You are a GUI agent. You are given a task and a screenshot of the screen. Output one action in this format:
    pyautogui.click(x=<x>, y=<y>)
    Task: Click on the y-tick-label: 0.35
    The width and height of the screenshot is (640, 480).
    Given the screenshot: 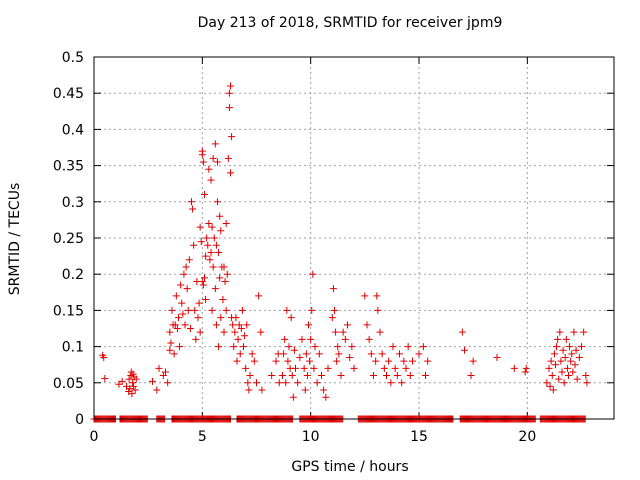 What is the action you would take?
    pyautogui.click(x=68, y=167)
    